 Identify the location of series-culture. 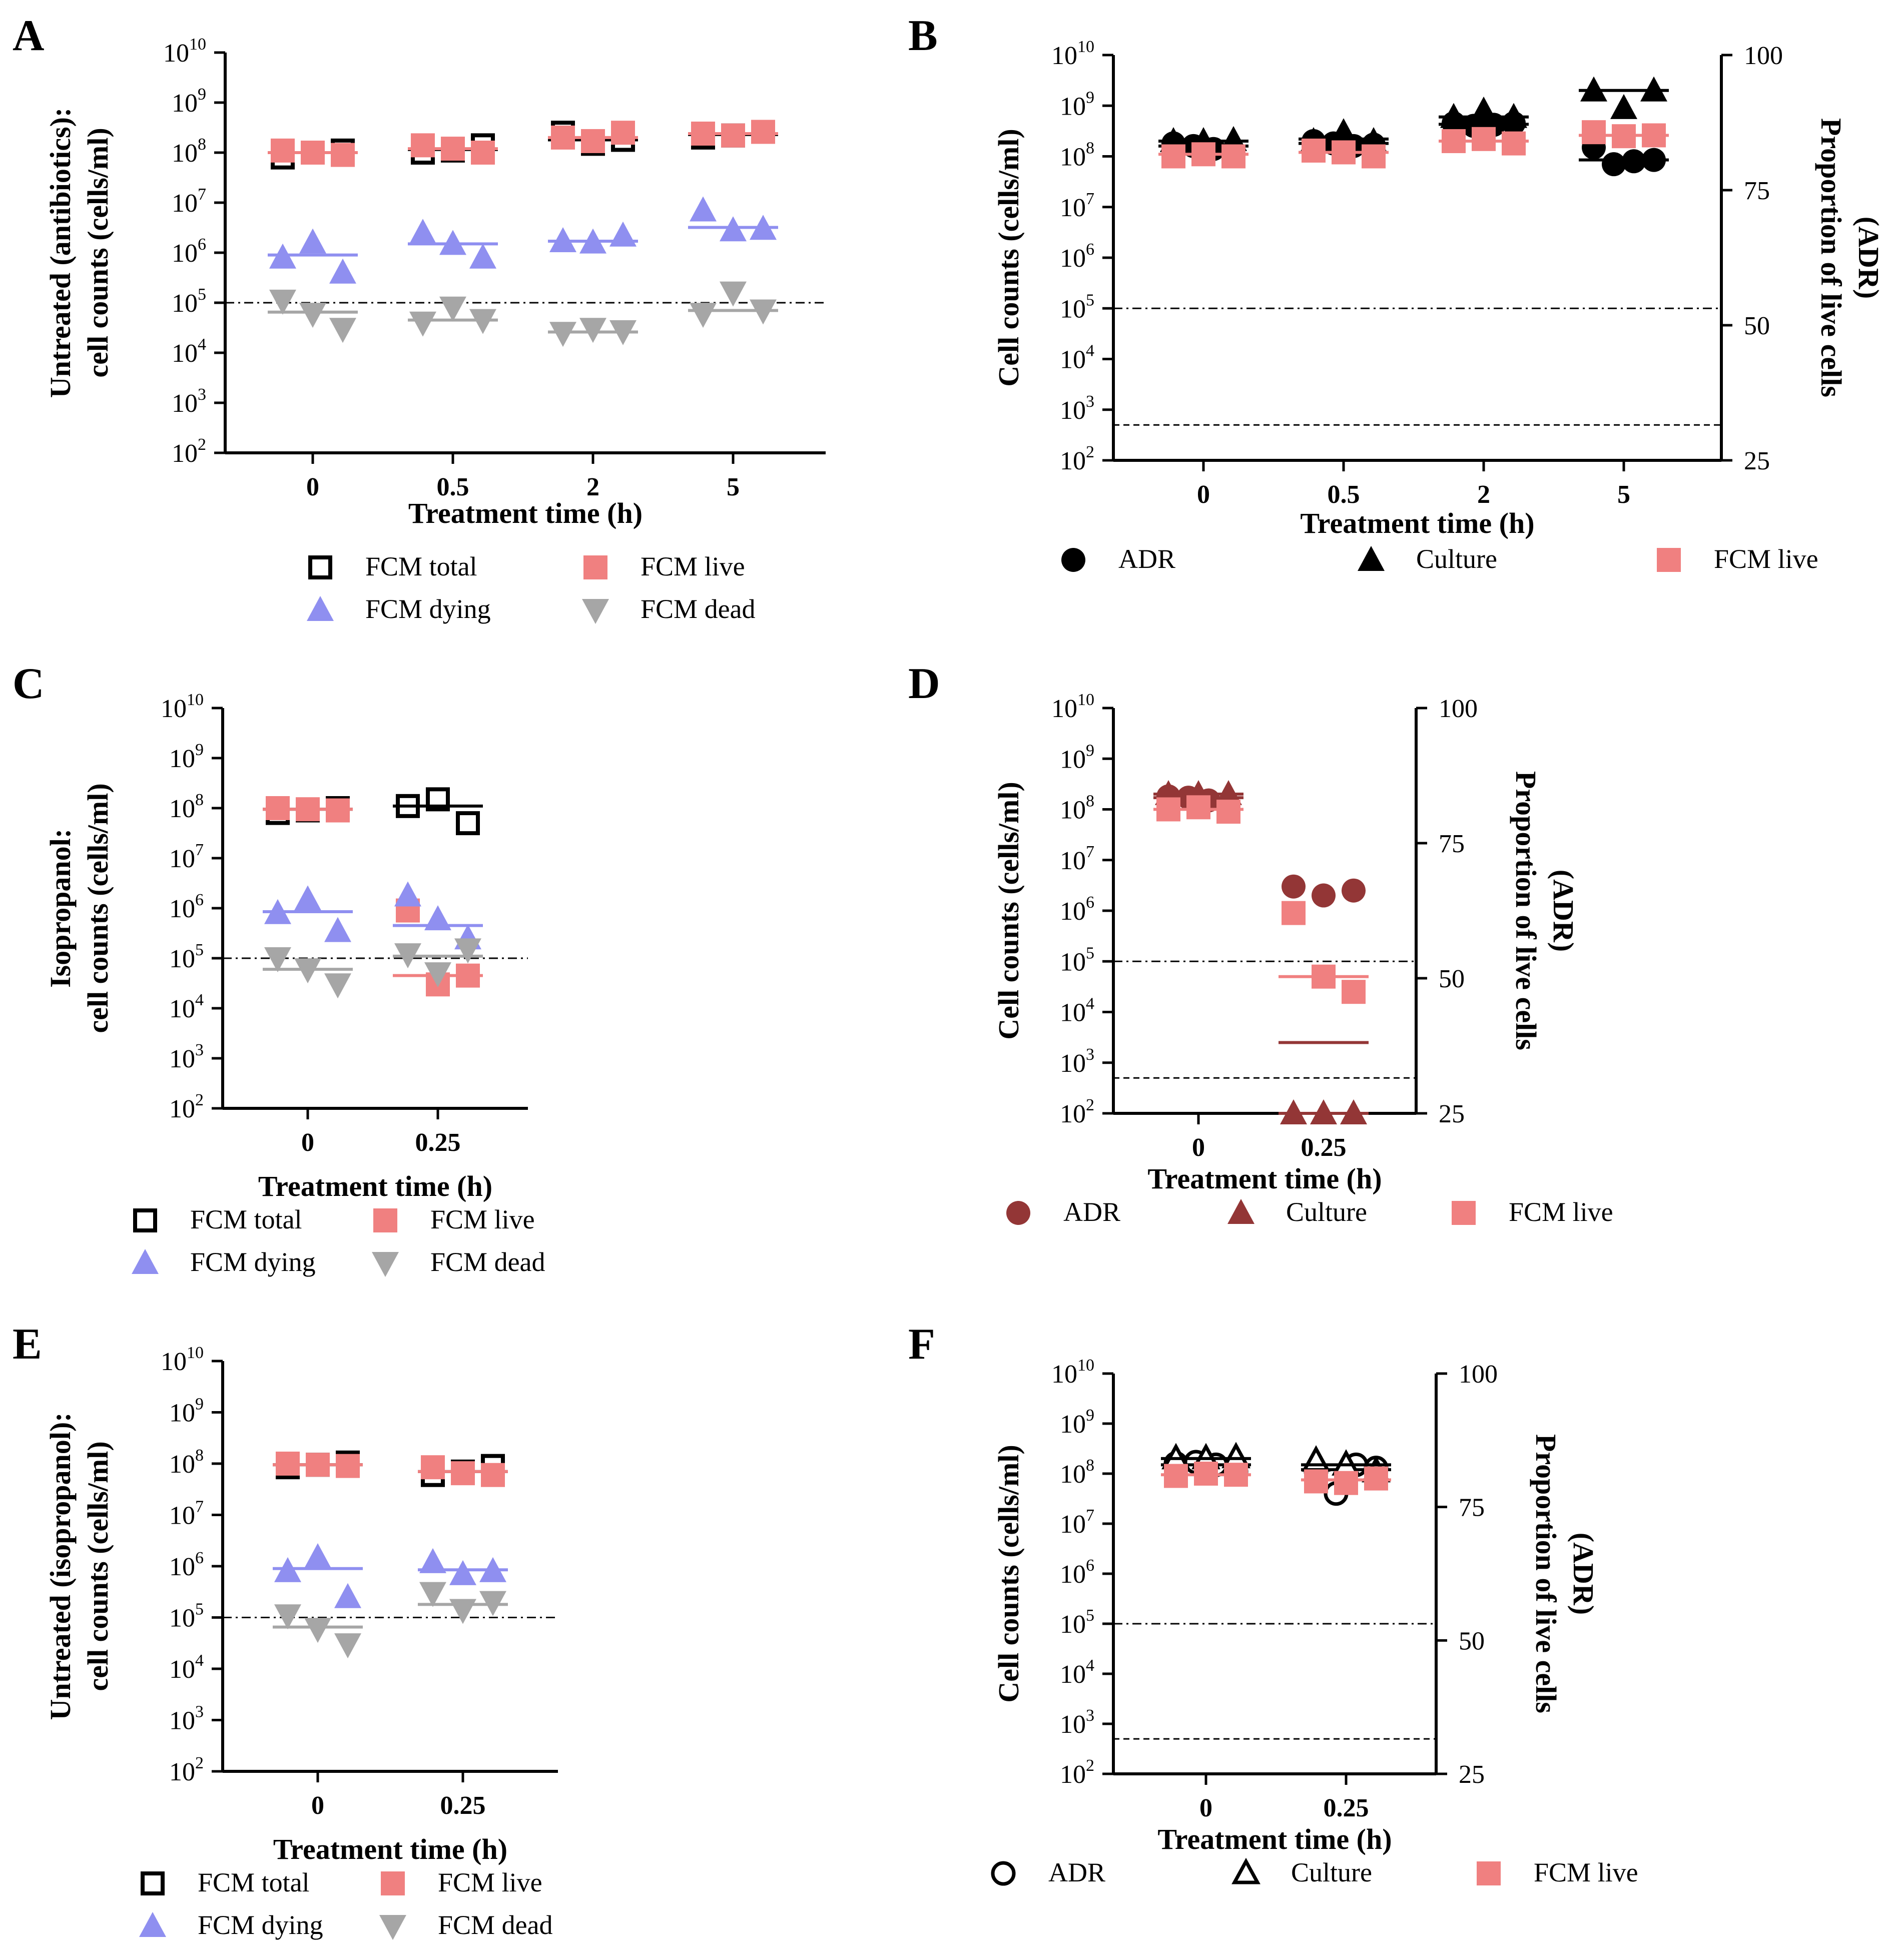
(1261, 952).